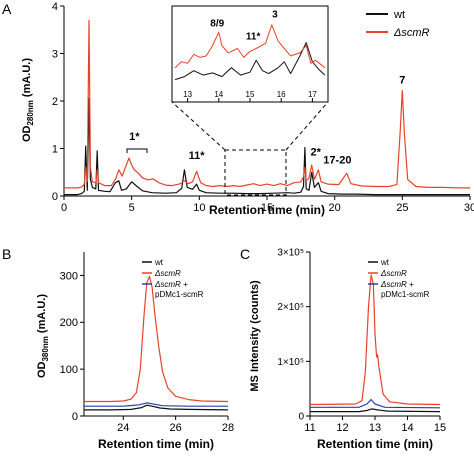  I want to click on peak-label: 8/9, so click(217, 23).